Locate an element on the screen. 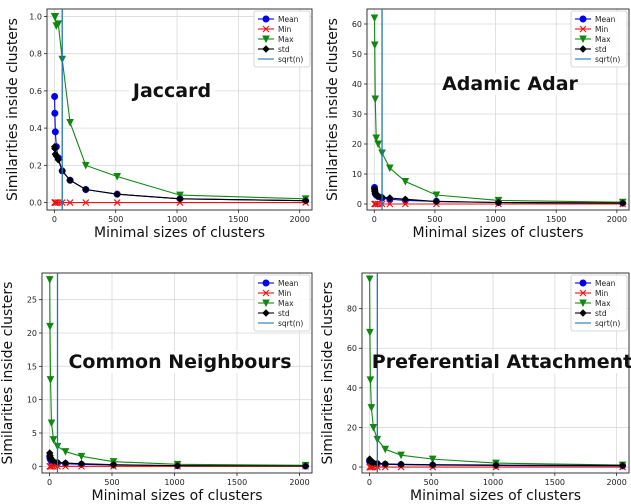 This screenshot has height=504, width=631. overlay-title: Adamic Adar is located at coordinates (510, 84).